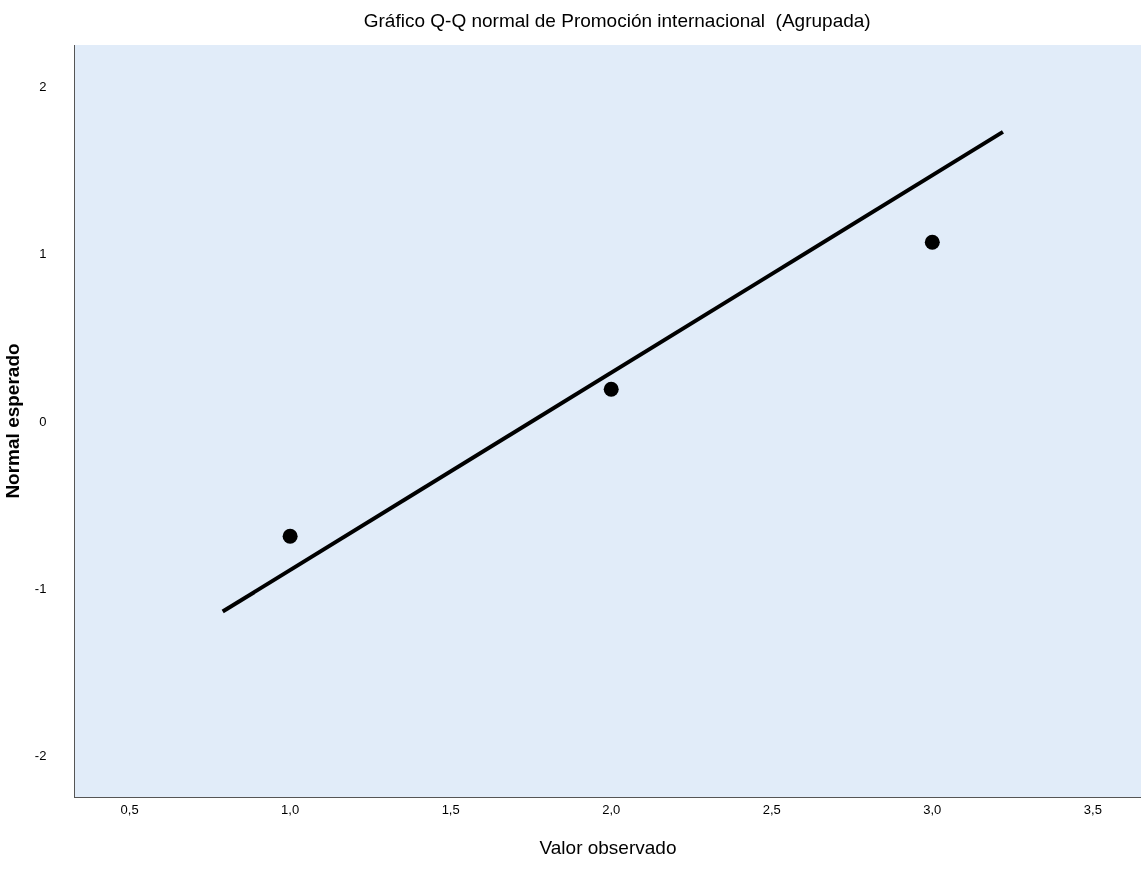 This screenshot has width=1143, height=886. Describe the element at coordinates (40, 755) in the screenshot. I see `y-tick-label: -2` at that location.